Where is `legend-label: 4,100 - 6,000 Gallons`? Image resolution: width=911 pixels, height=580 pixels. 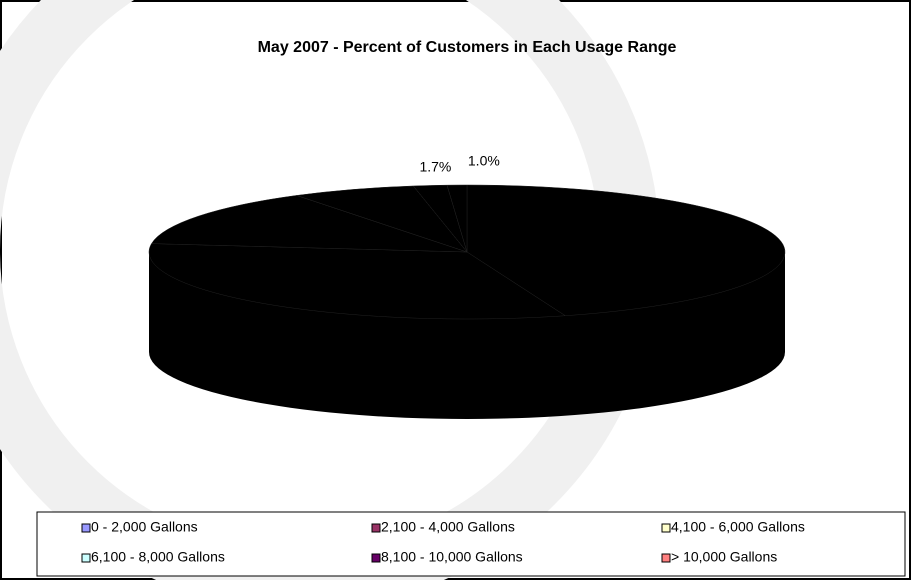
legend-label: 4,100 - 6,000 Gallons is located at coordinates (738, 527).